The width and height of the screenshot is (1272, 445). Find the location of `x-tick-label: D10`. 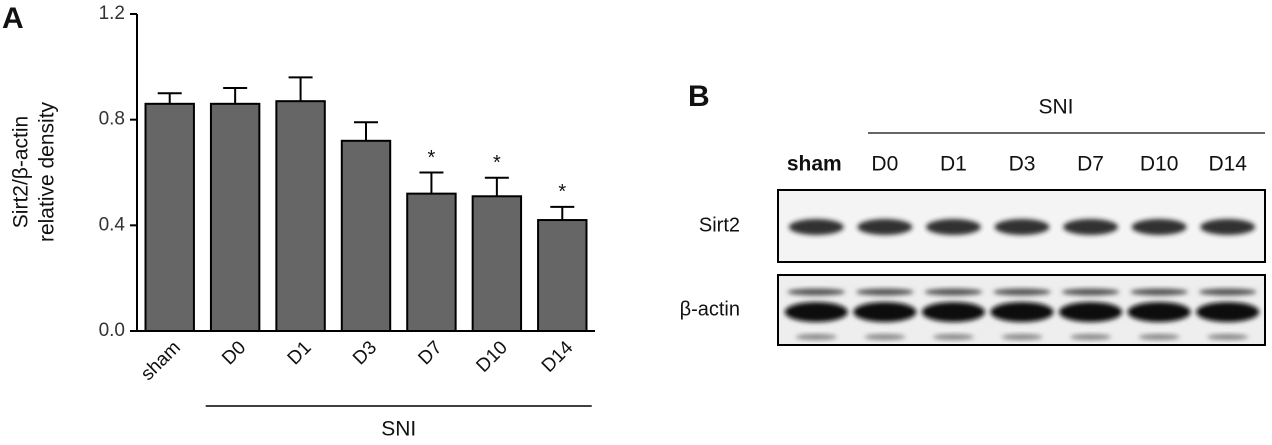

x-tick-label: D10 is located at coordinates (491, 356).